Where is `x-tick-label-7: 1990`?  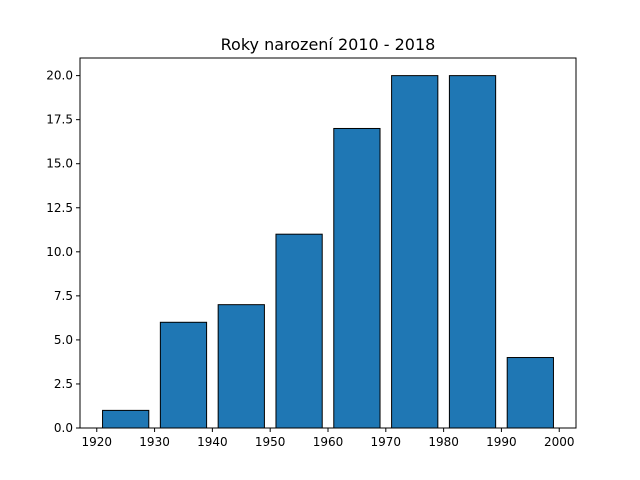 x-tick-label-7: 1990 is located at coordinates (501, 442).